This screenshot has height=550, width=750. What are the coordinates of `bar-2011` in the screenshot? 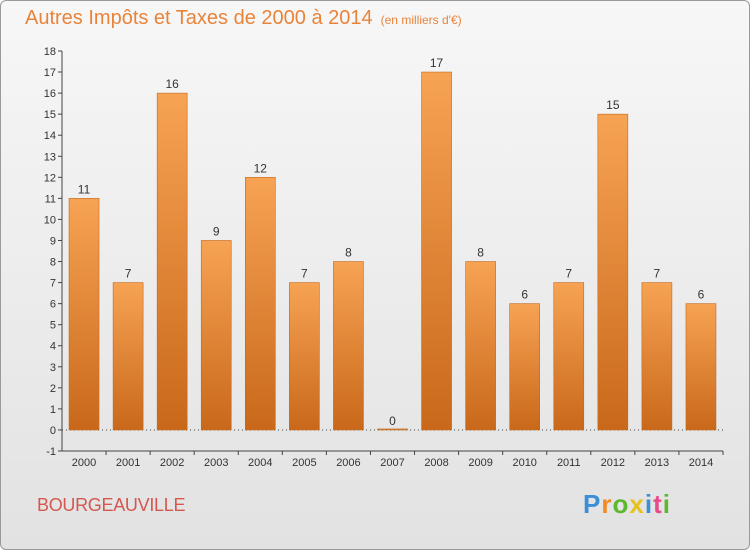 It's located at (569, 356).